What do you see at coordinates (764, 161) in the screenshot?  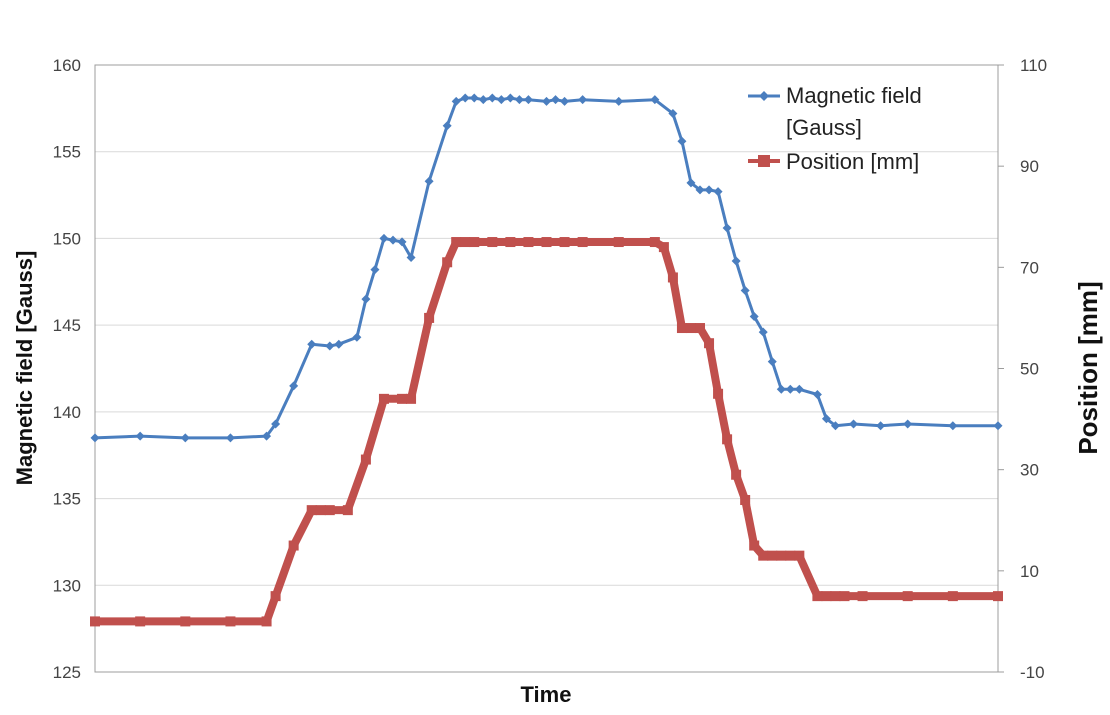 I see `legend-marker-square` at bounding box center [764, 161].